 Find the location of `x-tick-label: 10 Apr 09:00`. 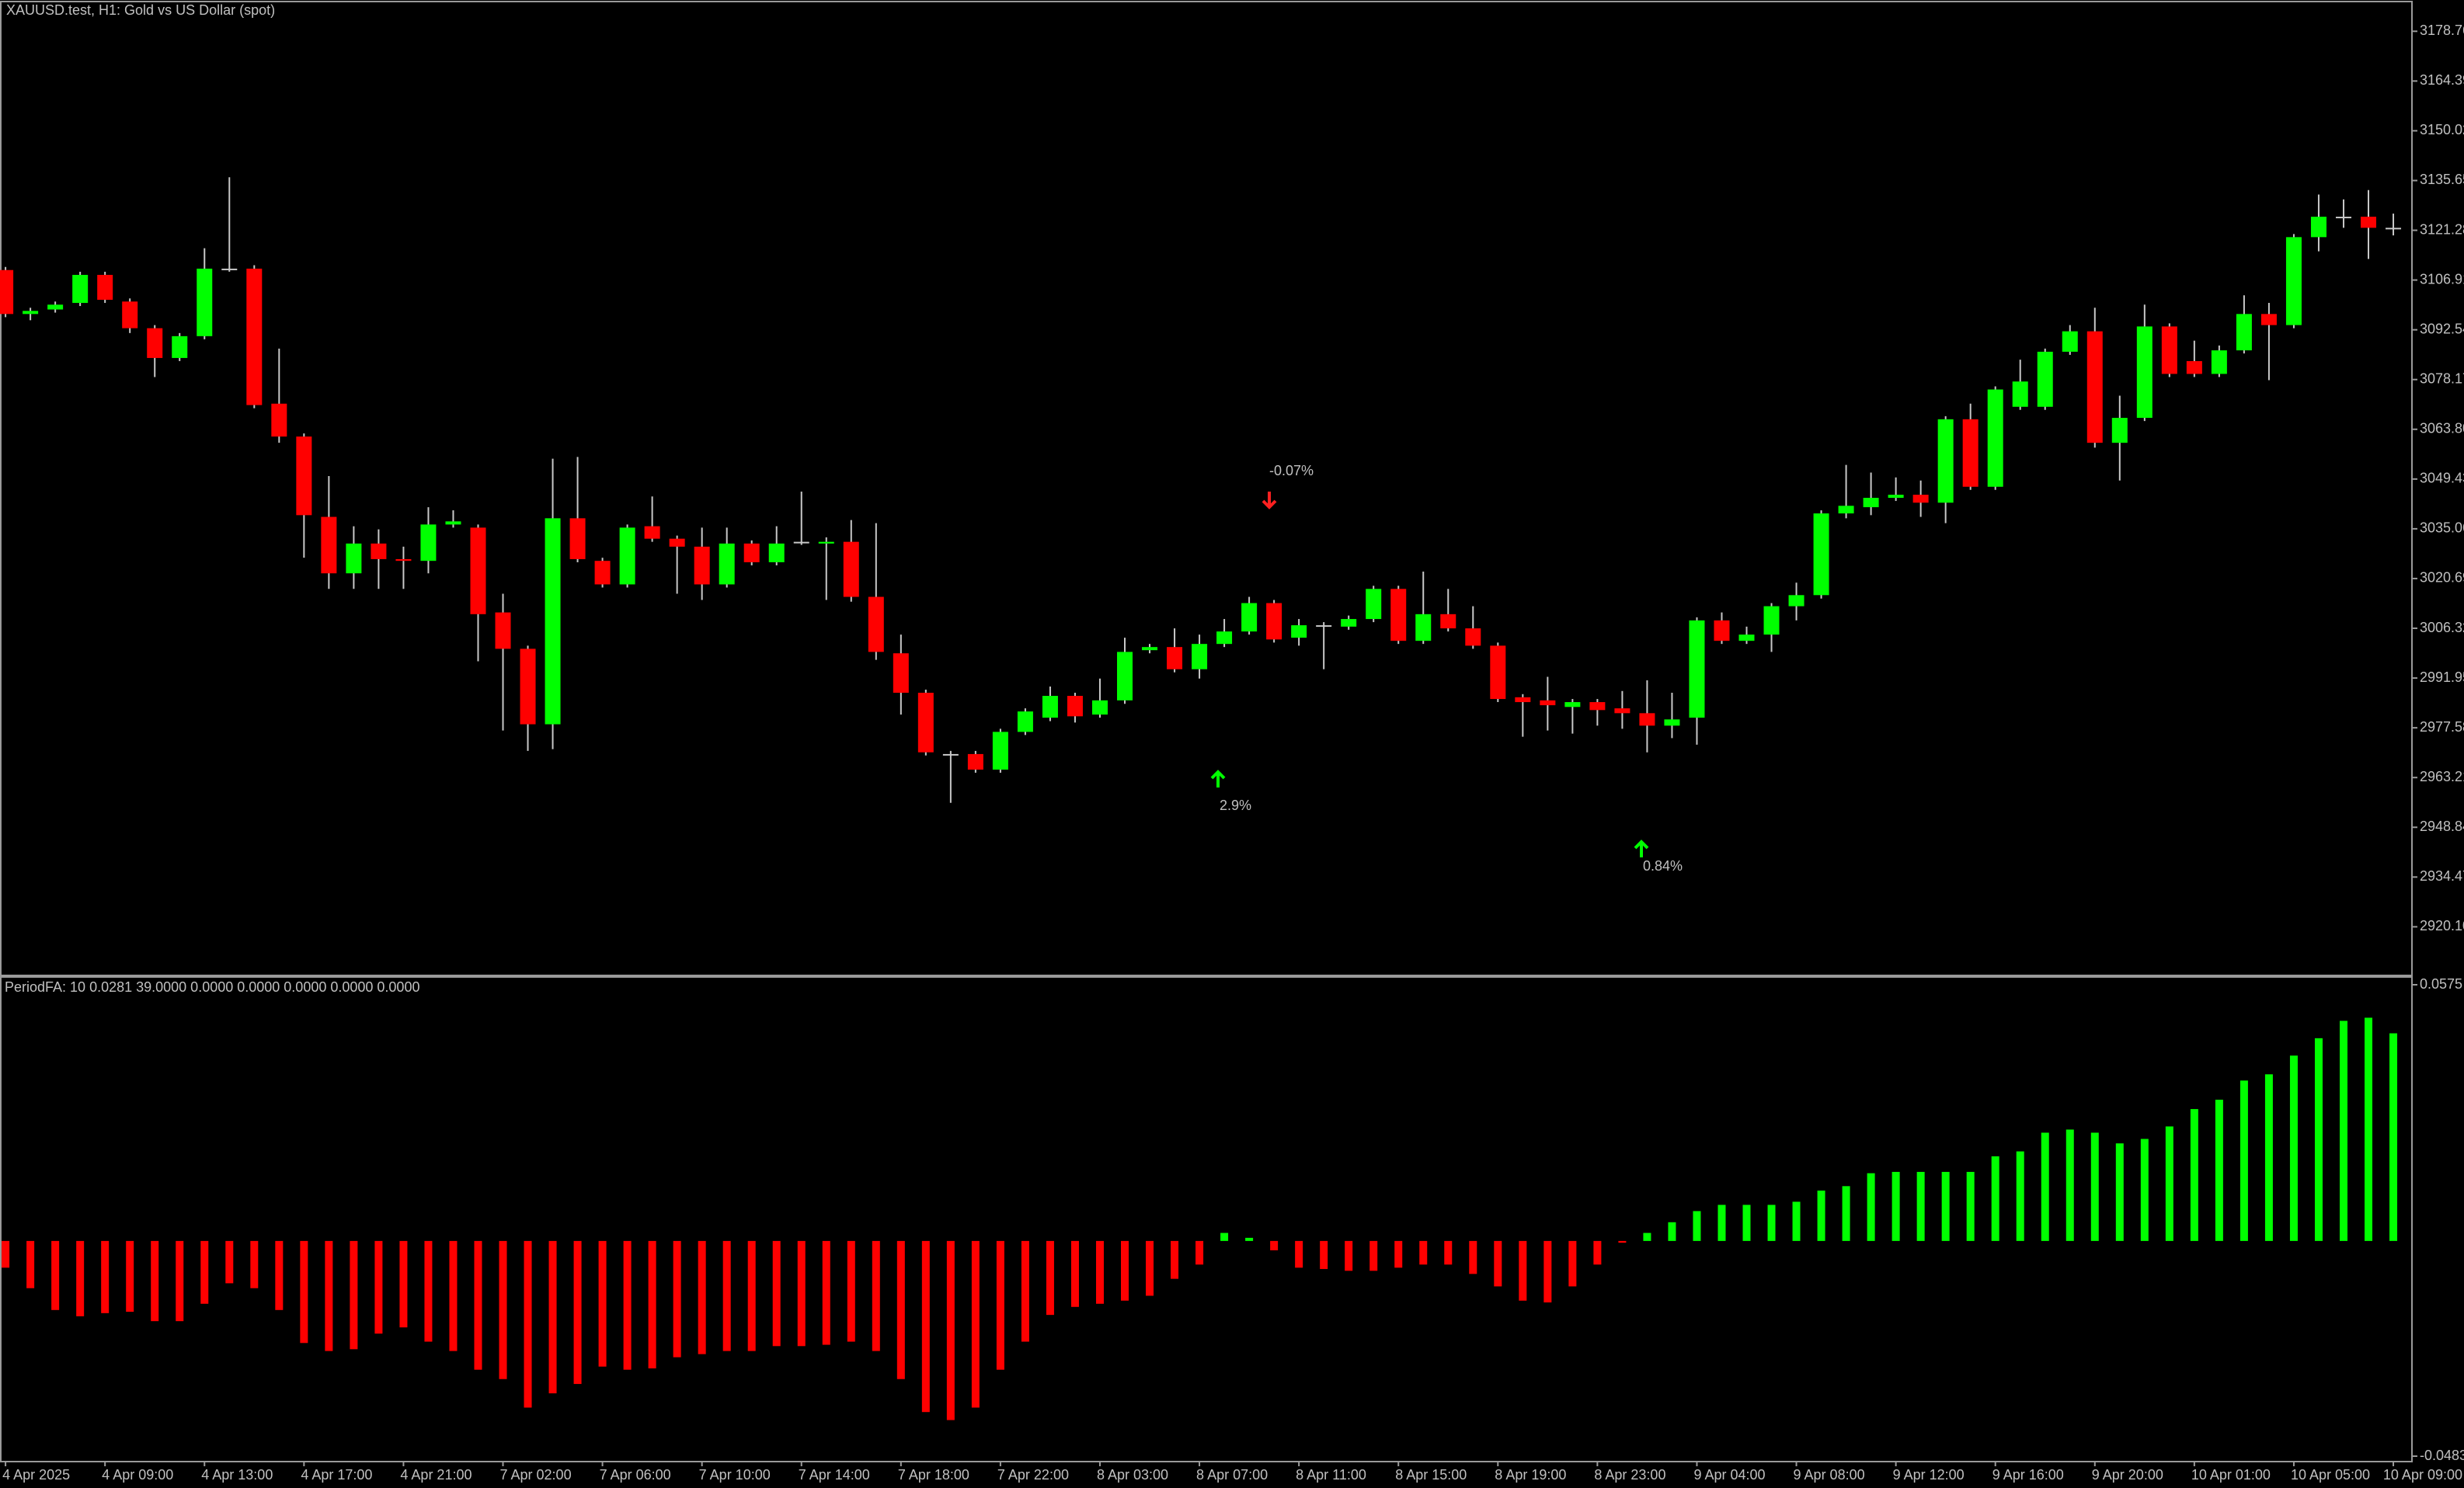

x-tick-label: 10 Apr 09:00 is located at coordinates (2423, 1475).